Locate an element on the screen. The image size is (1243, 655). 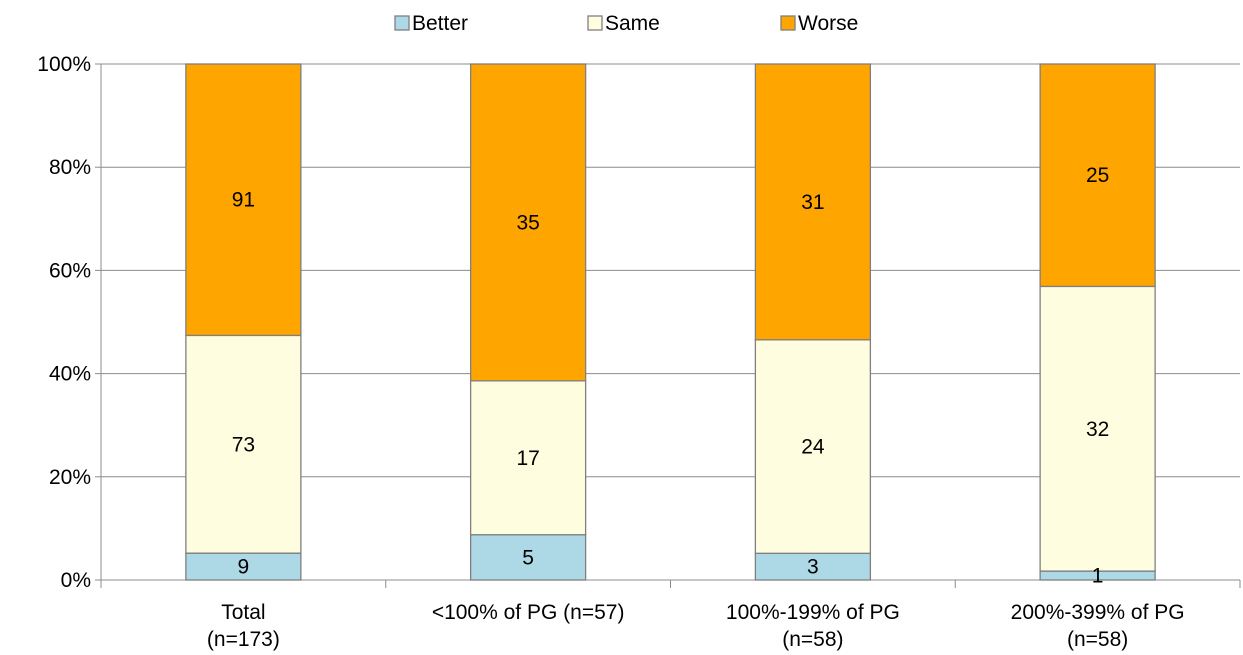
data-label-worse: 35 is located at coordinates (527, 222).